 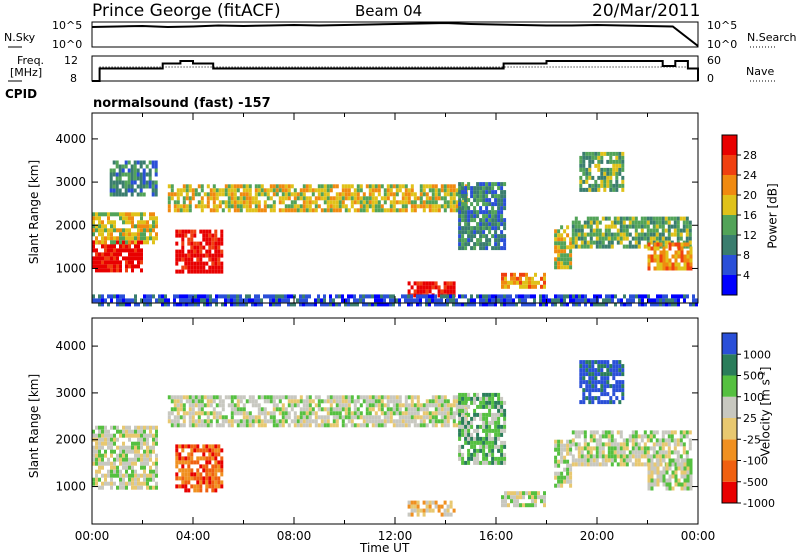 What do you see at coordinates (752, 439) in the screenshot?
I see `velocity-colorbar-label-4: -25` at bounding box center [752, 439].